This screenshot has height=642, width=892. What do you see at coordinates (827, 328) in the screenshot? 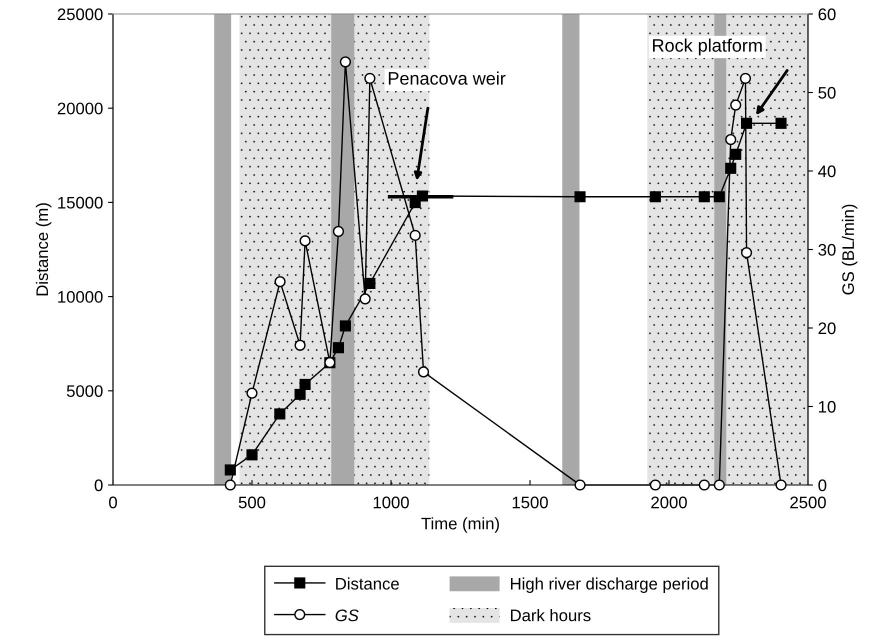
I see `y2-tick-label: 20` at bounding box center [827, 328].